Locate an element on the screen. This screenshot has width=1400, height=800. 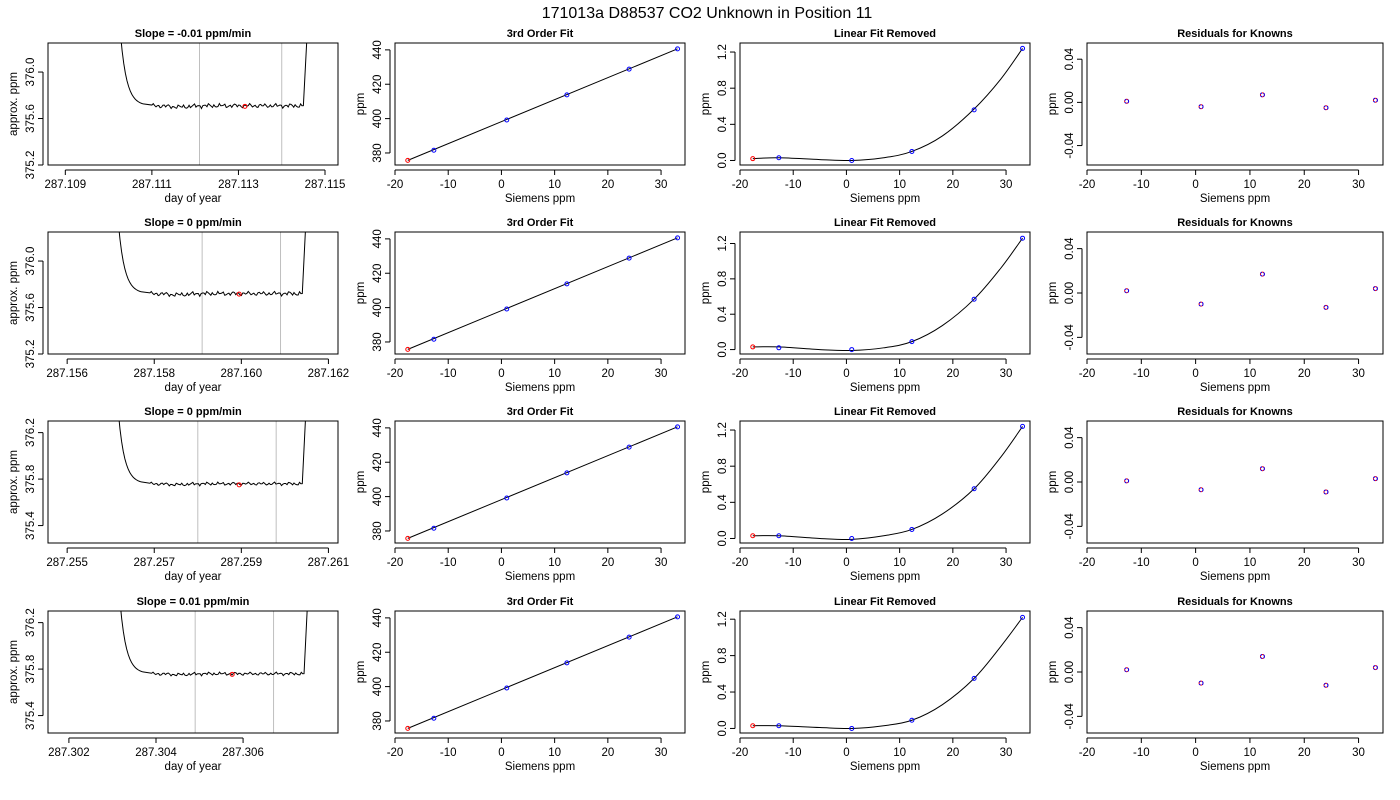
r4-residuals-y-tick-label: 0.04 is located at coordinates (1070, 627).